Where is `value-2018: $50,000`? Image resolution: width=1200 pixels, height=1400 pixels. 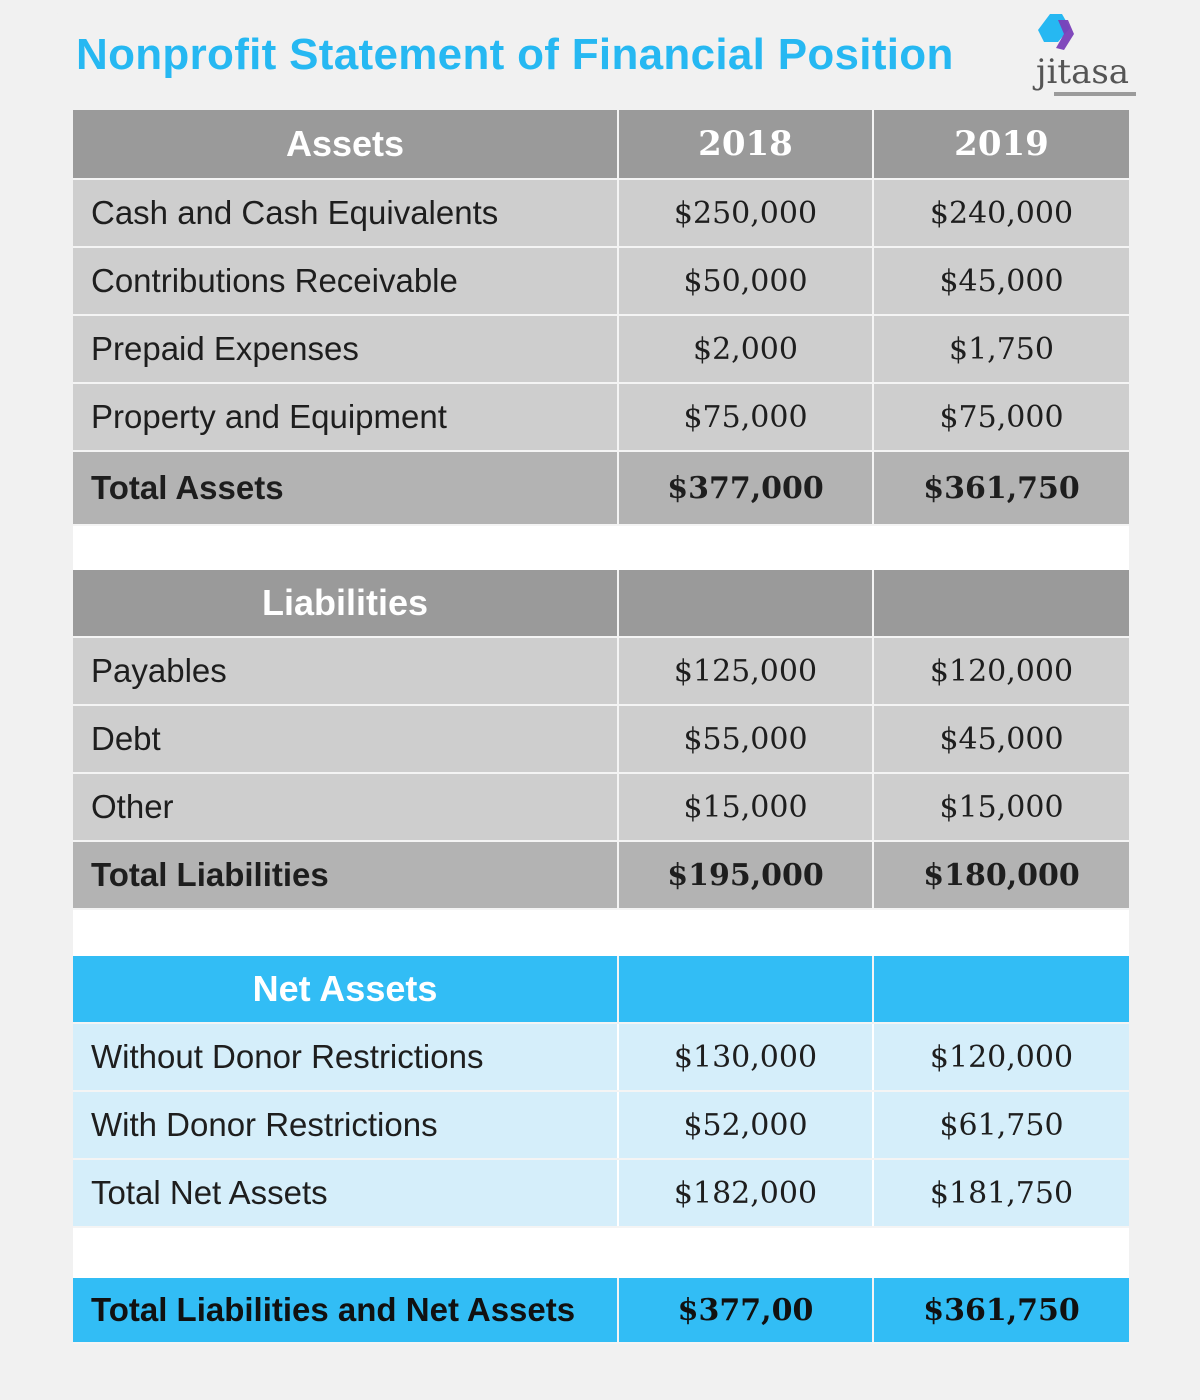
value-2018: $50,000 is located at coordinates (746, 281).